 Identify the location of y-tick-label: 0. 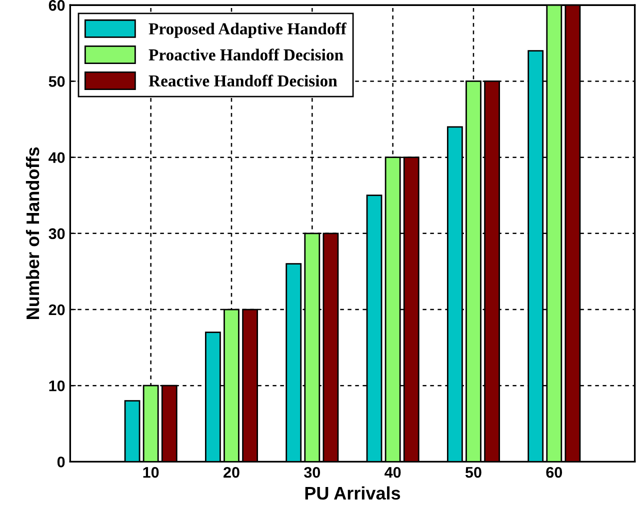
(61, 462).